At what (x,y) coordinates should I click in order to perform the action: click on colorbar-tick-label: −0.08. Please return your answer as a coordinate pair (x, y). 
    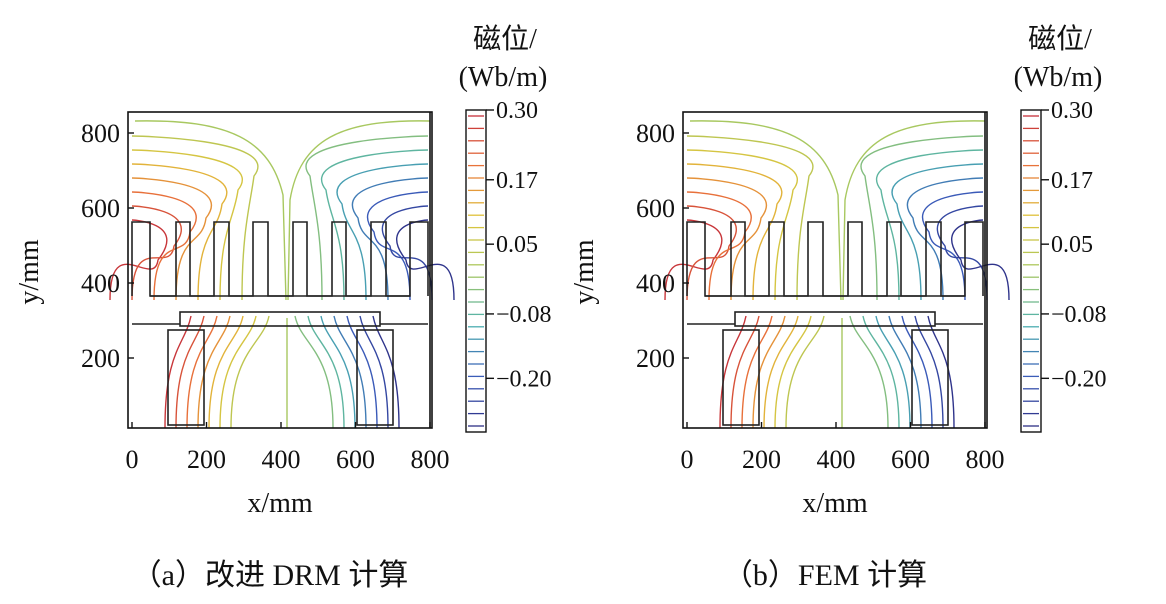
    Looking at the image, I should click on (1079, 315).